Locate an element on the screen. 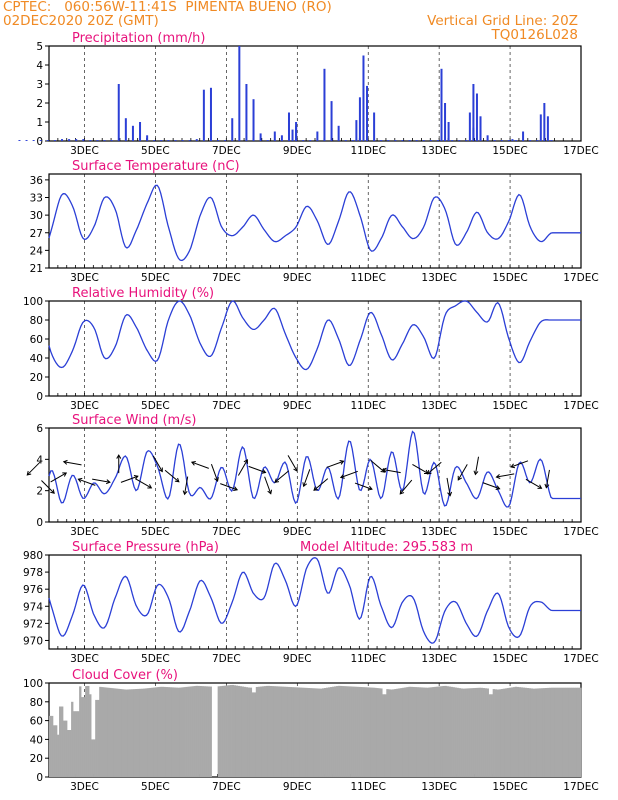 The width and height of the screenshot is (618, 800). y-tick-label: 60 is located at coordinates (36, 340).